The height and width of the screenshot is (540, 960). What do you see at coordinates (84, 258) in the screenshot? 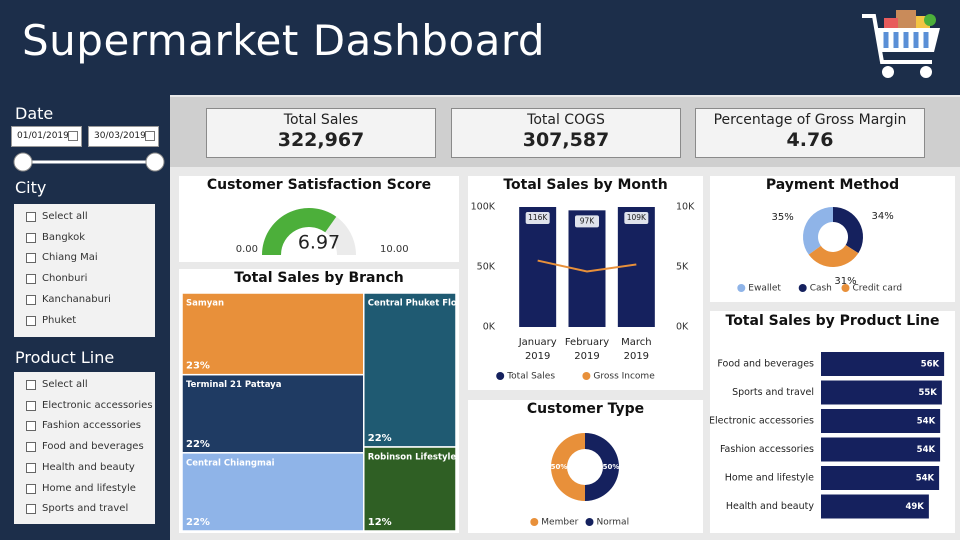
I see `filter-option: Chiang Mai` at bounding box center [84, 258].